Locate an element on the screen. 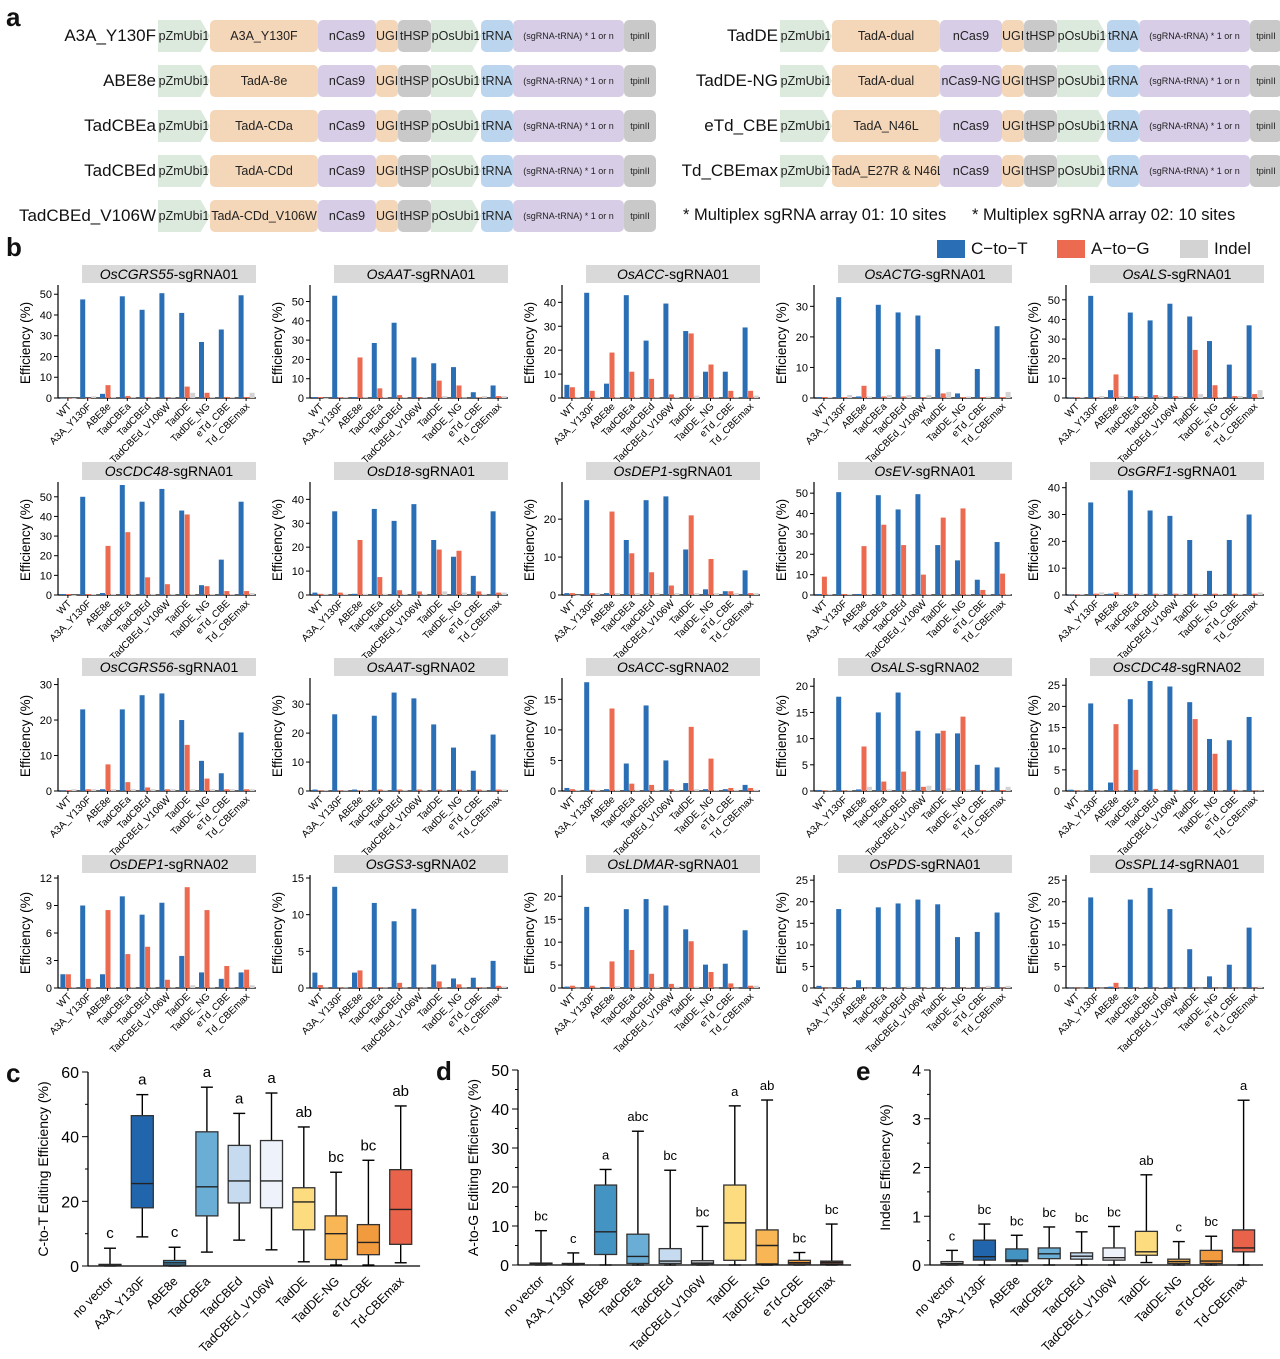 The height and width of the screenshot is (1359, 1280). chart-title: OsD18-sgRNA01 is located at coordinates (421, 471).